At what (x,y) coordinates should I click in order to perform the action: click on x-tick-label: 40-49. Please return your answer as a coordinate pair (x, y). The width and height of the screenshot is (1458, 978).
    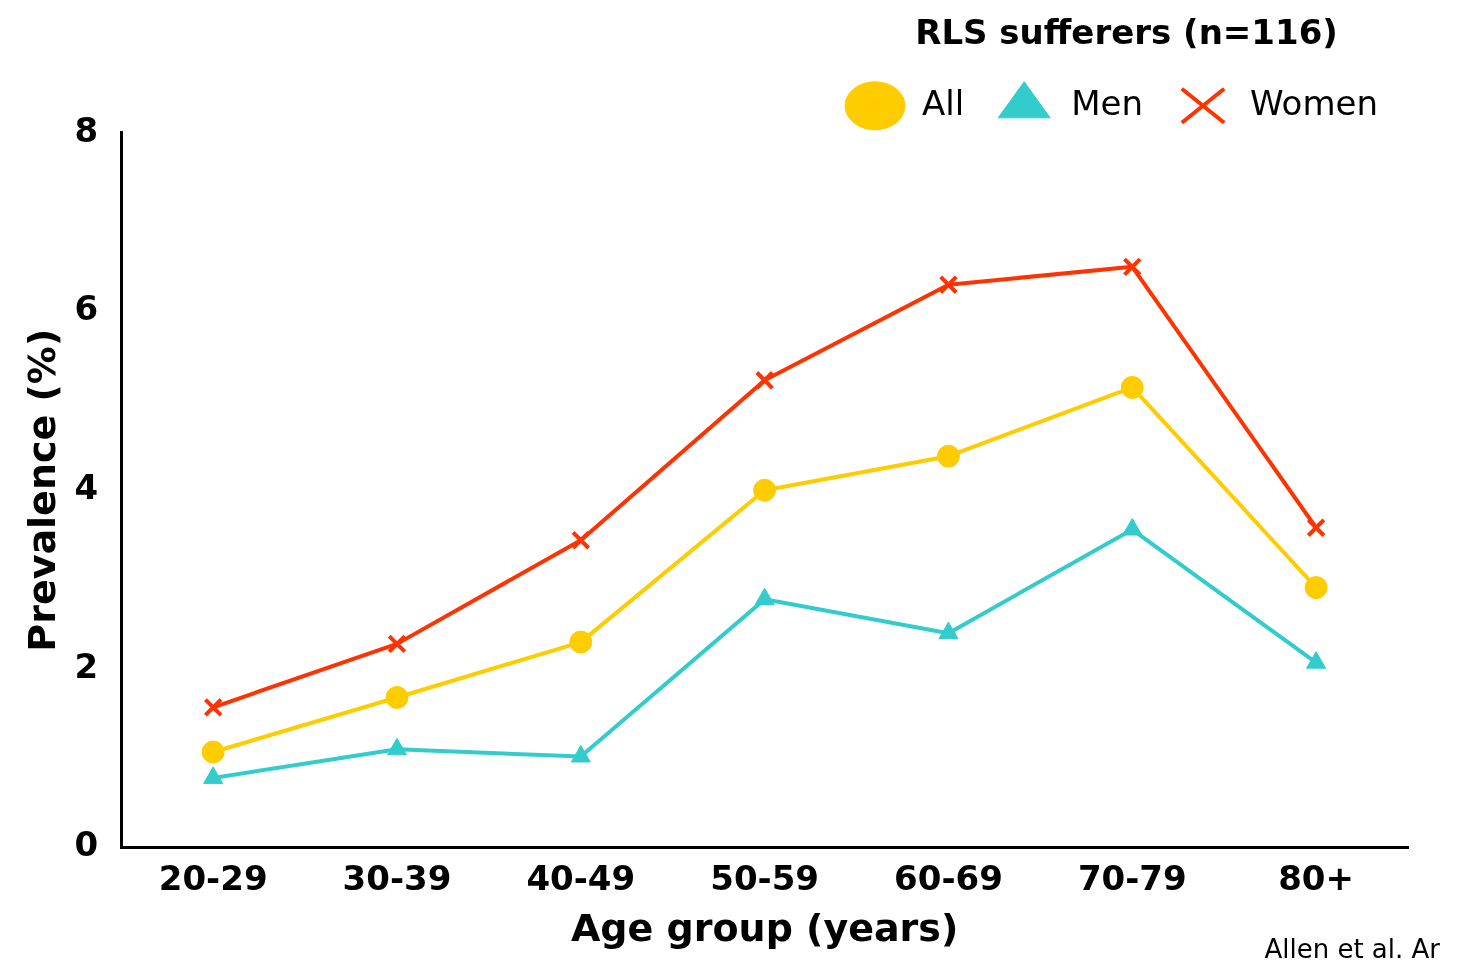
    Looking at the image, I should click on (581, 877).